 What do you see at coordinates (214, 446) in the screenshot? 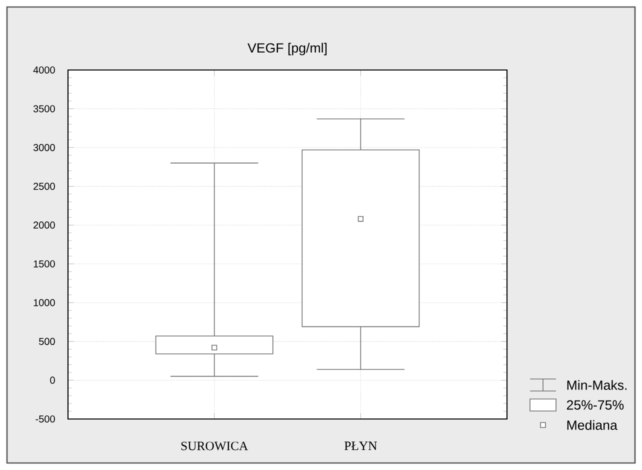
I see `x-tick-label: SUROWICA` at bounding box center [214, 446].